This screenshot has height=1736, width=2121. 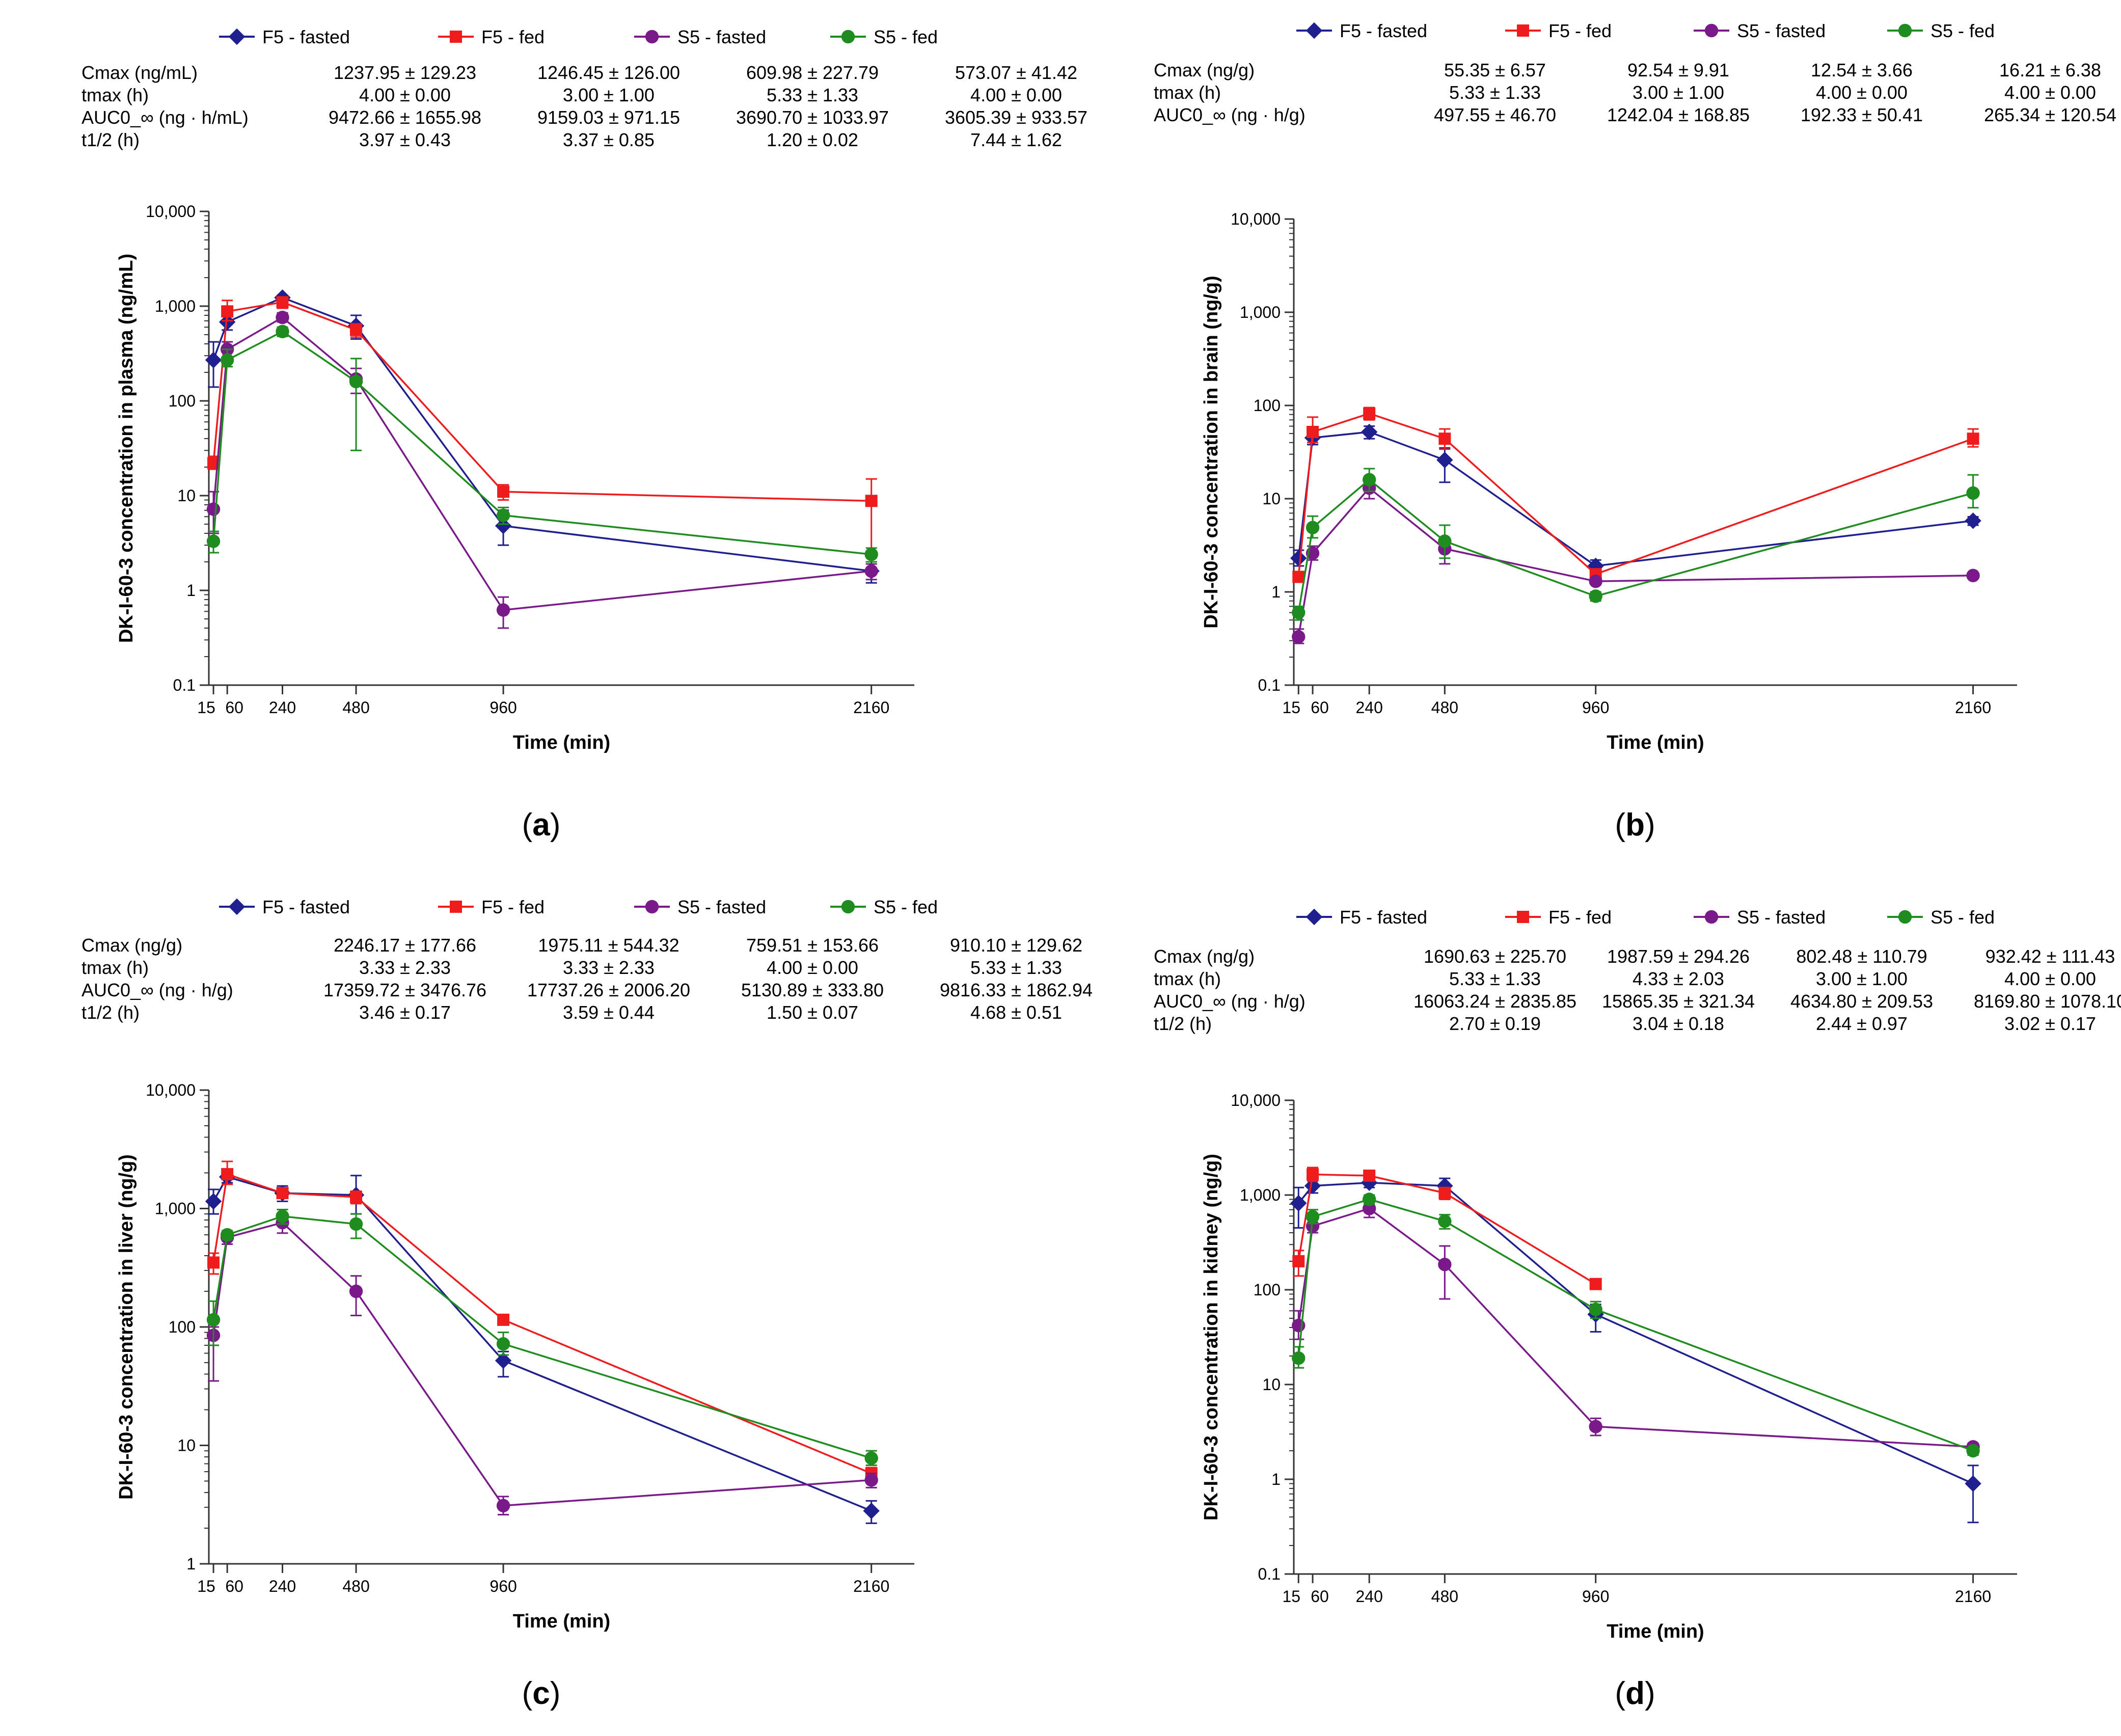 I want to click on stats-value: 3605.39 ± 933.57, so click(x=1016, y=117).